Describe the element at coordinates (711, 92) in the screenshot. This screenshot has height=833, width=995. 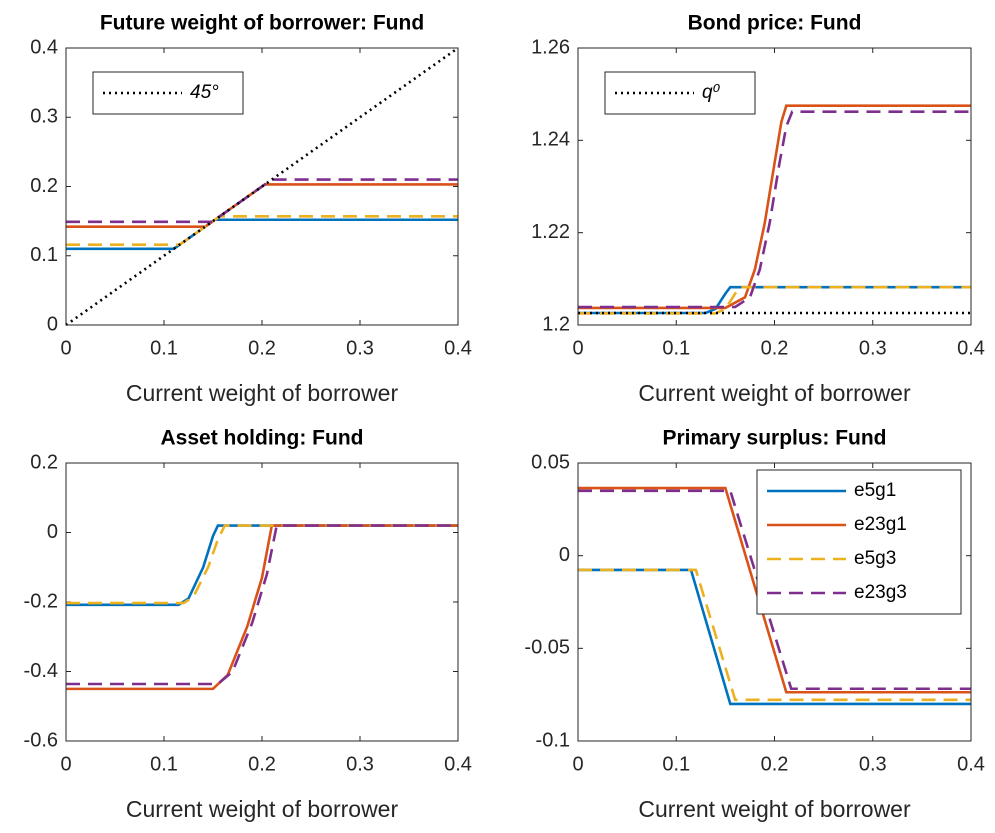
I see `legend-label: q⁰` at that location.